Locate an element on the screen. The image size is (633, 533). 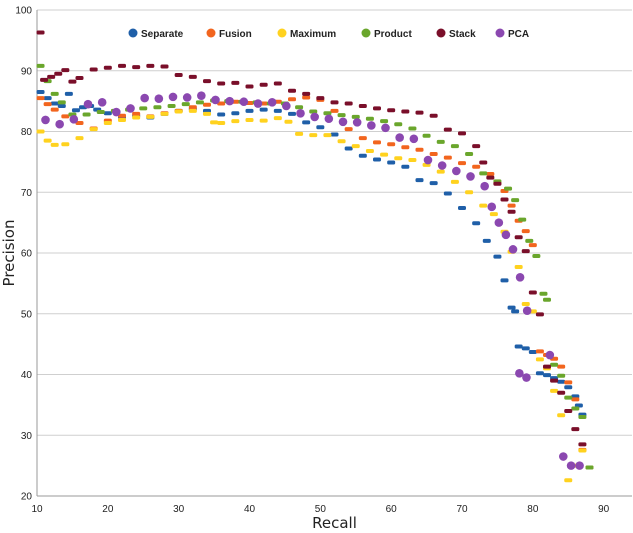
x-axis-title: Recall is located at coordinates (334, 523).